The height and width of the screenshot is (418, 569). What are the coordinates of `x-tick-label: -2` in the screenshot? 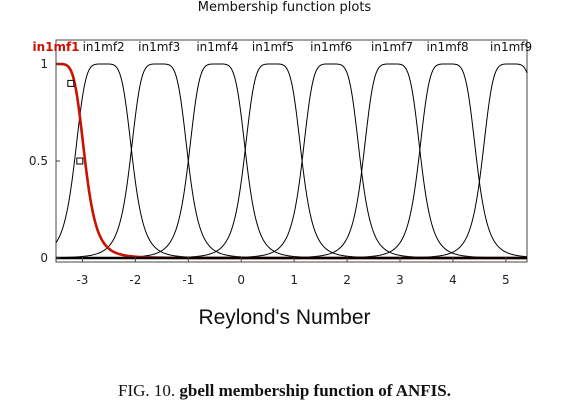 It's located at (135, 280).